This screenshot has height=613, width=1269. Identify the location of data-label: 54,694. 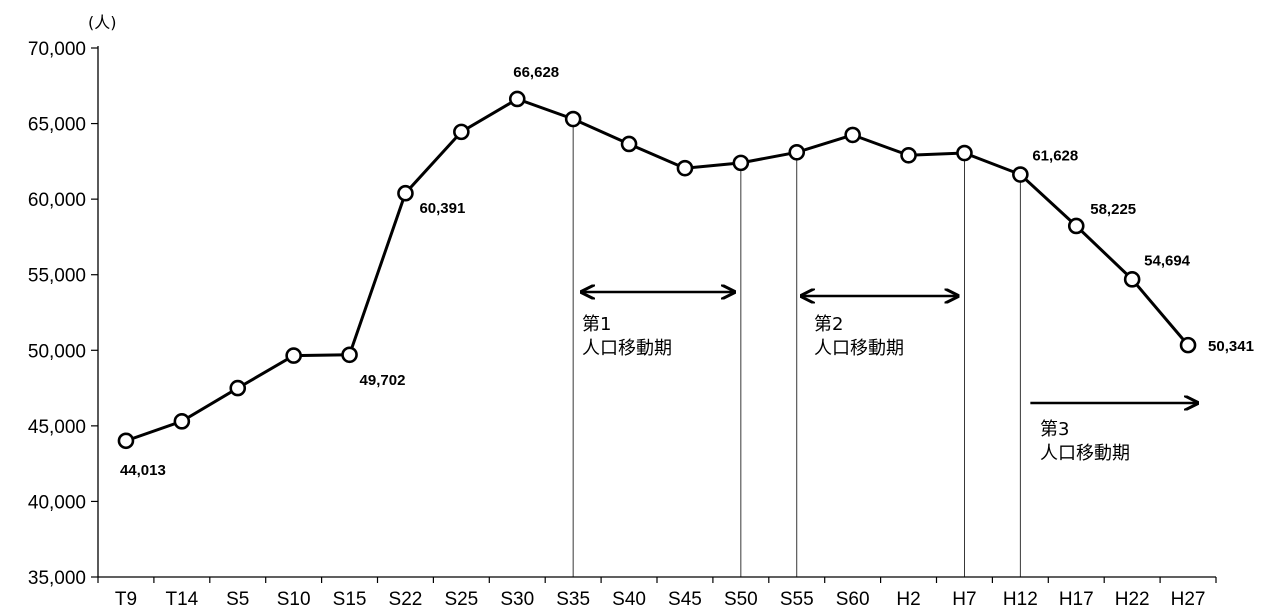
(1167, 260).